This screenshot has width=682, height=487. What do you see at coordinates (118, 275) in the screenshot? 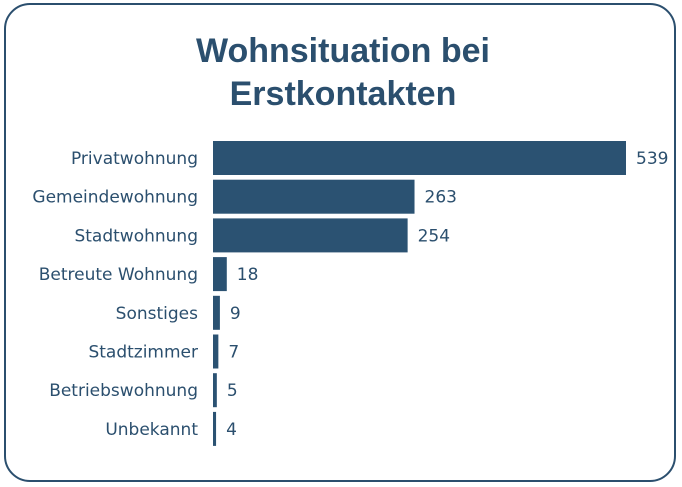
I see `category-label: Betreute Wohnung` at bounding box center [118, 275].